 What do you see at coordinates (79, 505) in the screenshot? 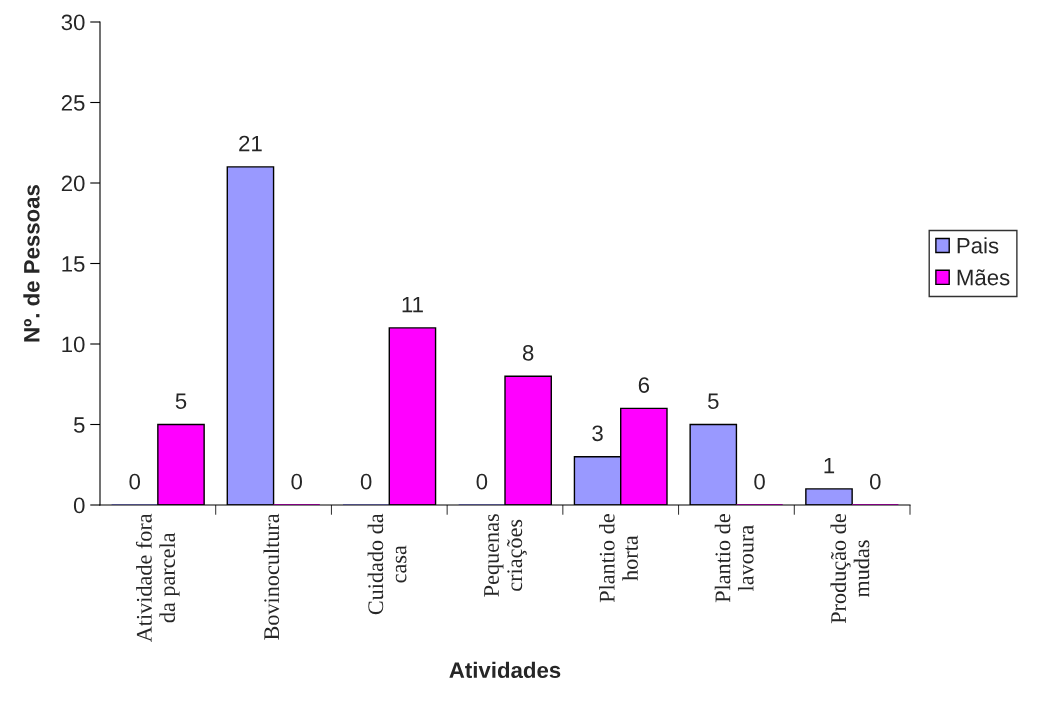
I see `y-tick-label: 0` at bounding box center [79, 505].